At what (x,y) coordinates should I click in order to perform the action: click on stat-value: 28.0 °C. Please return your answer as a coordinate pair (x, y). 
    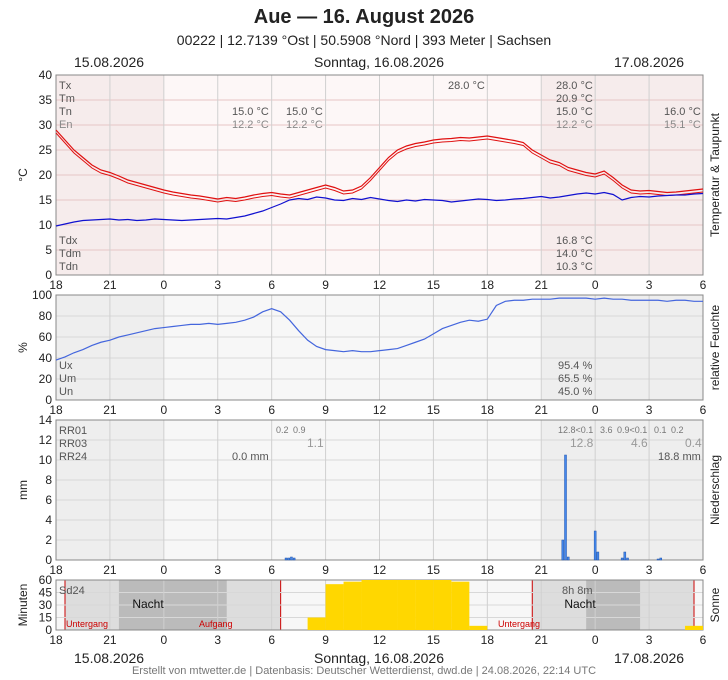
    Looking at the image, I should click on (466, 86).